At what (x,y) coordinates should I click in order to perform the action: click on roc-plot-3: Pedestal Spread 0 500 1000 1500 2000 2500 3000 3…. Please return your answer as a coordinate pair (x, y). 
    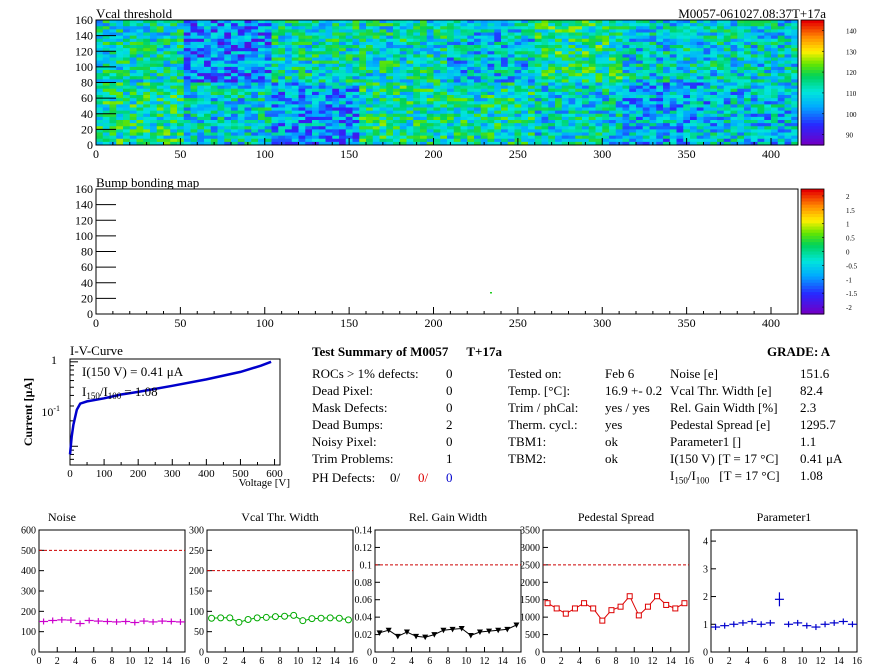
    Looking at the image, I should click on (607, 588).